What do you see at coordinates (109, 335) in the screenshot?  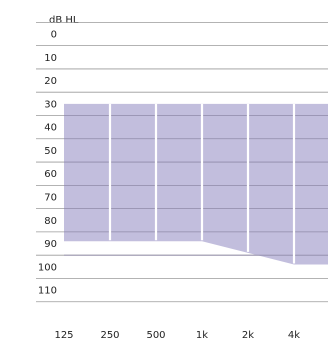 I see `x-tick-label: 250` at bounding box center [109, 335].